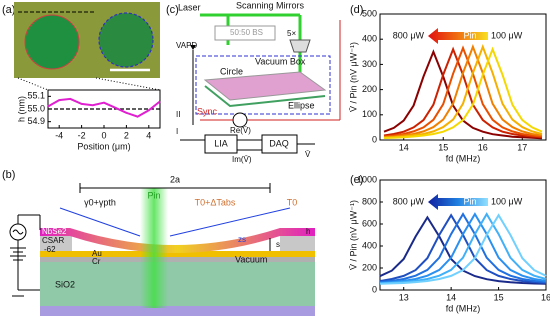 This screenshot has height=323, width=550. What do you see at coordinates (291, 33) in the screenshot?
I see `label-objective: 5×` at bounding box center [291, 33].